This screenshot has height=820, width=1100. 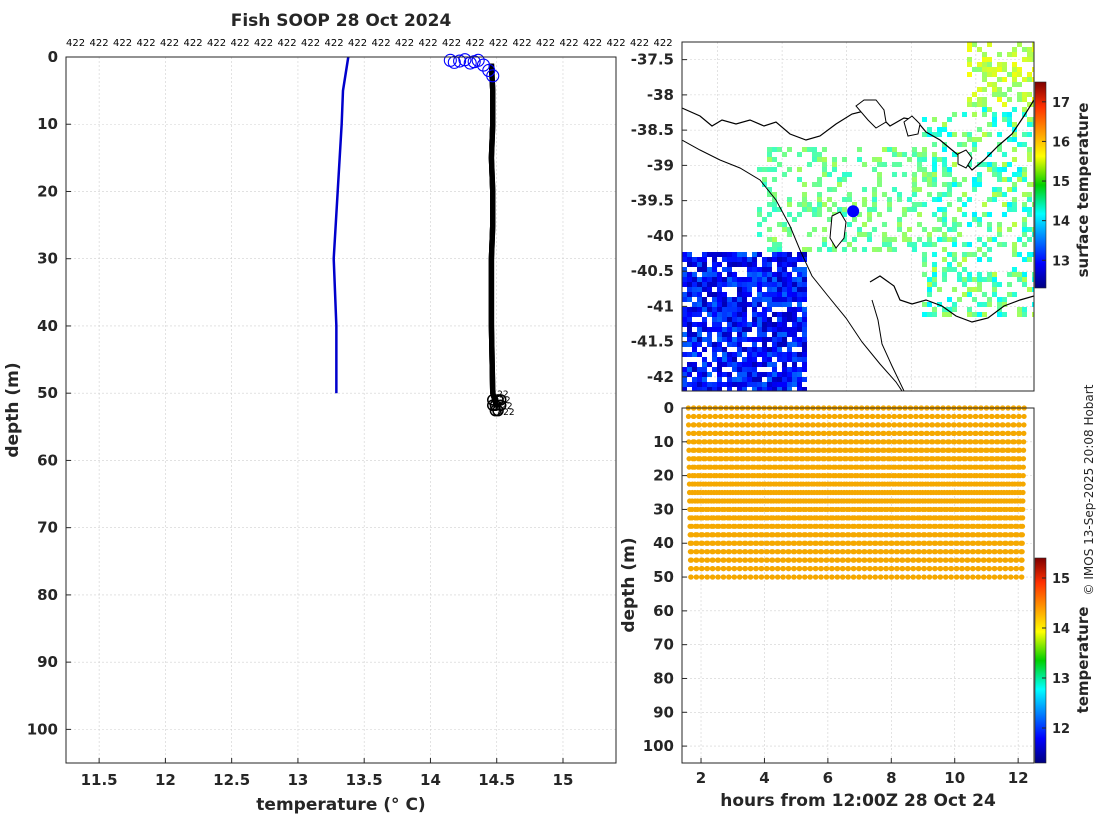 I want to click on surface-point, so click(x=460, y=61).